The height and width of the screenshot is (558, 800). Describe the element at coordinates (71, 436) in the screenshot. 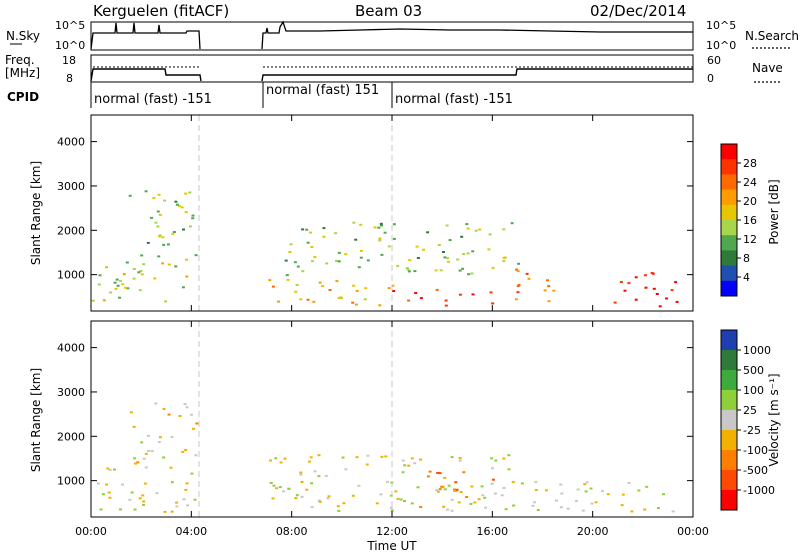

I see `y-tick-label: 2000` at that location.